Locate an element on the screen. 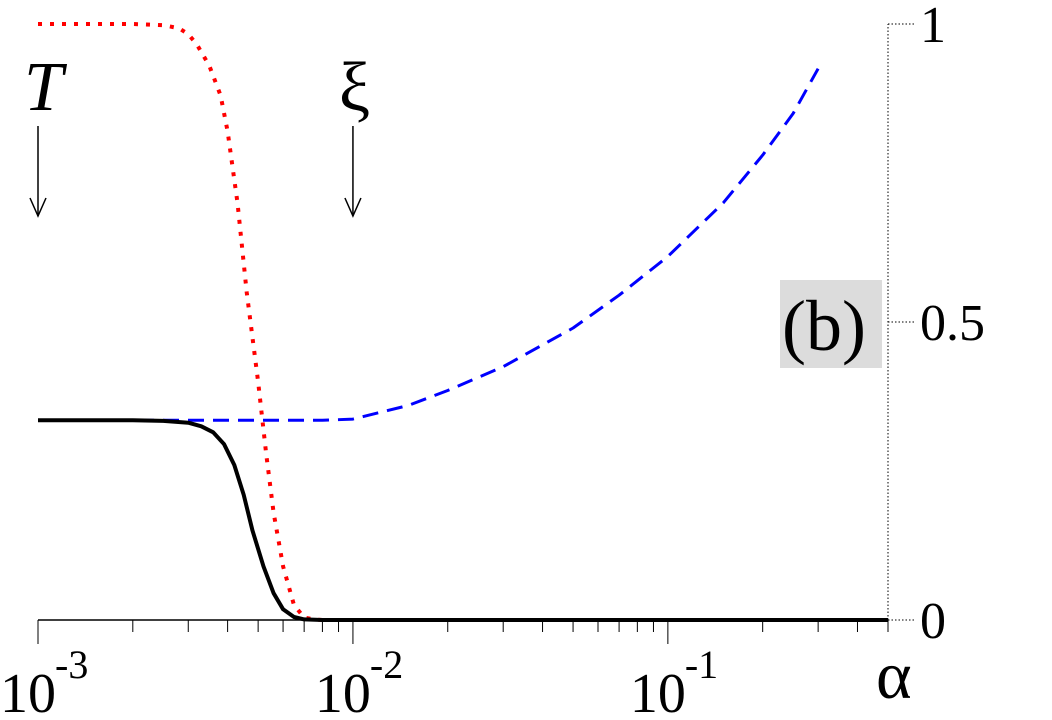  x-tick-label: 10 -3 is located at coordinates (44, 681).